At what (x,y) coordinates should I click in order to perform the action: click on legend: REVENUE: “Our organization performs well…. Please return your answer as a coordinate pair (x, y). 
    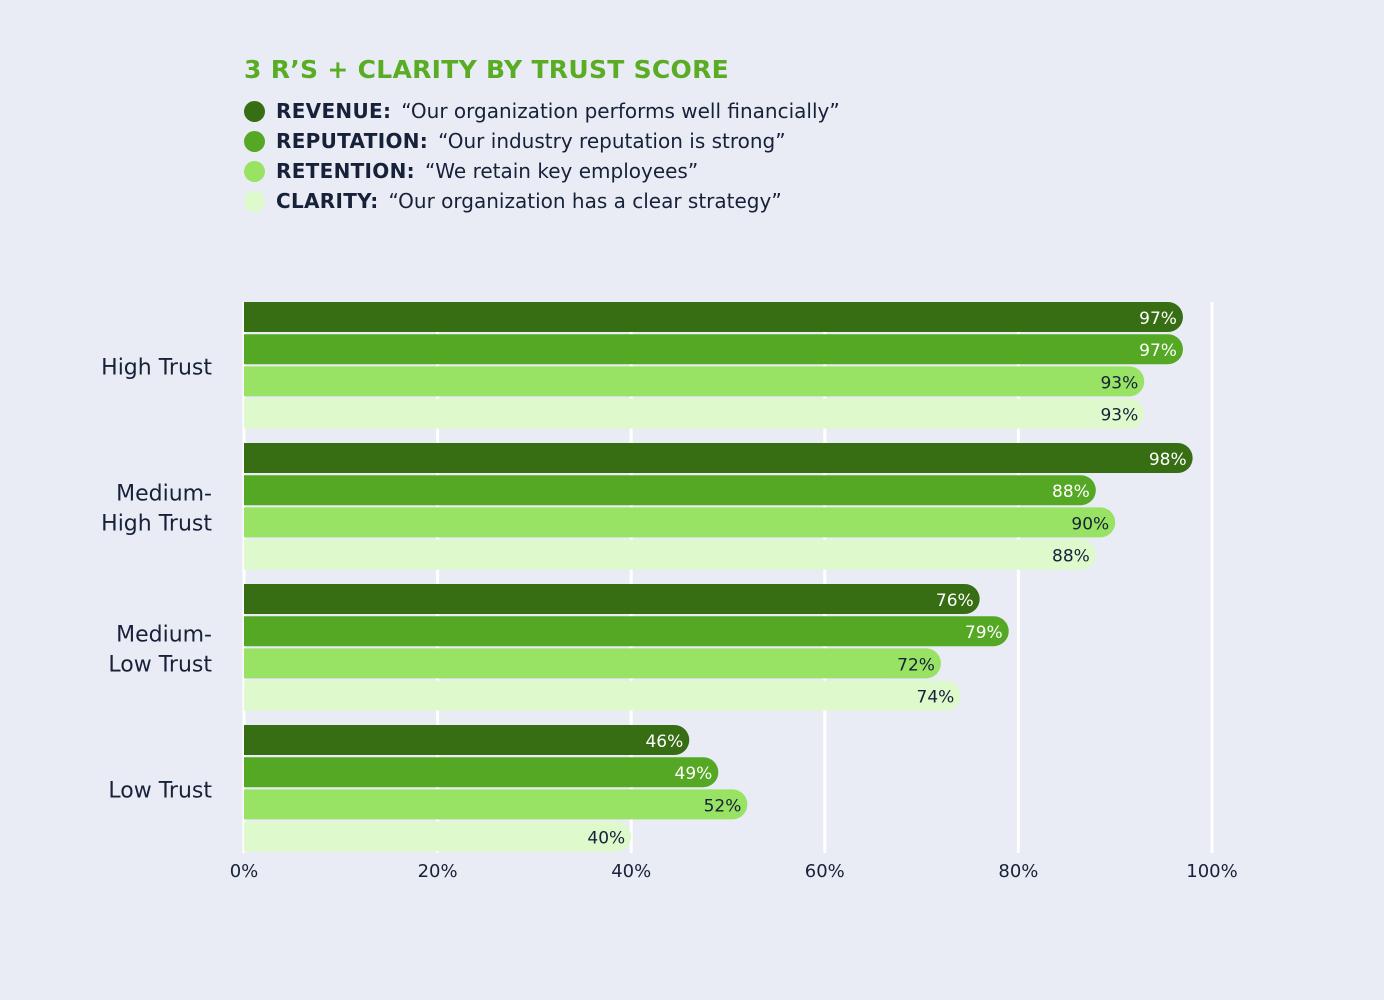
    Looking at the image, I should click on (542, 156).